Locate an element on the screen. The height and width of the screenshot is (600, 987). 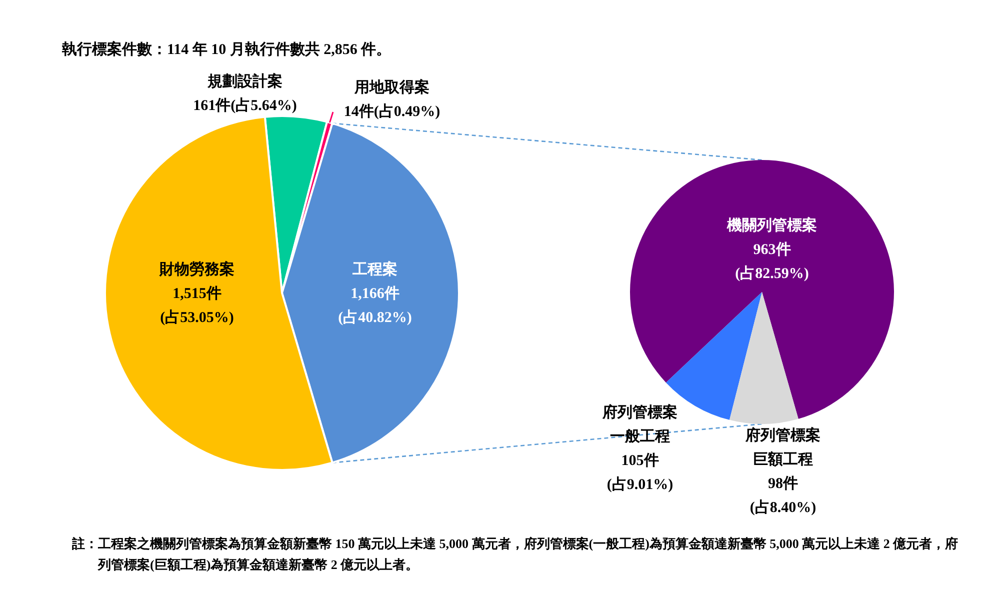
pie-slice is located at coordinates (763, 358).